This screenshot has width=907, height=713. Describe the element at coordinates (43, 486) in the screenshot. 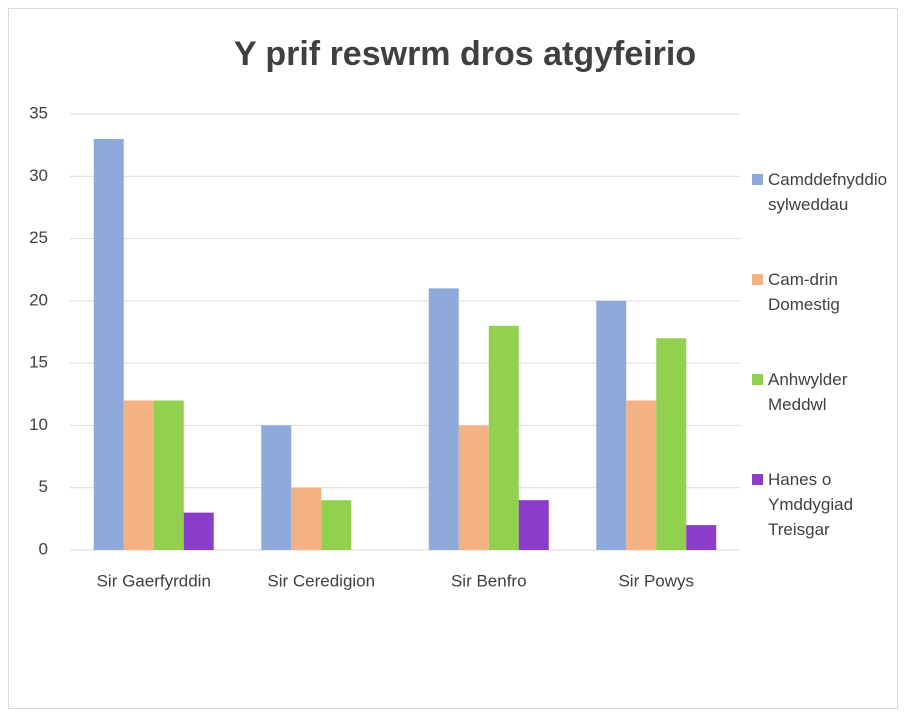

I see `y-tick-label: 5` at that location.